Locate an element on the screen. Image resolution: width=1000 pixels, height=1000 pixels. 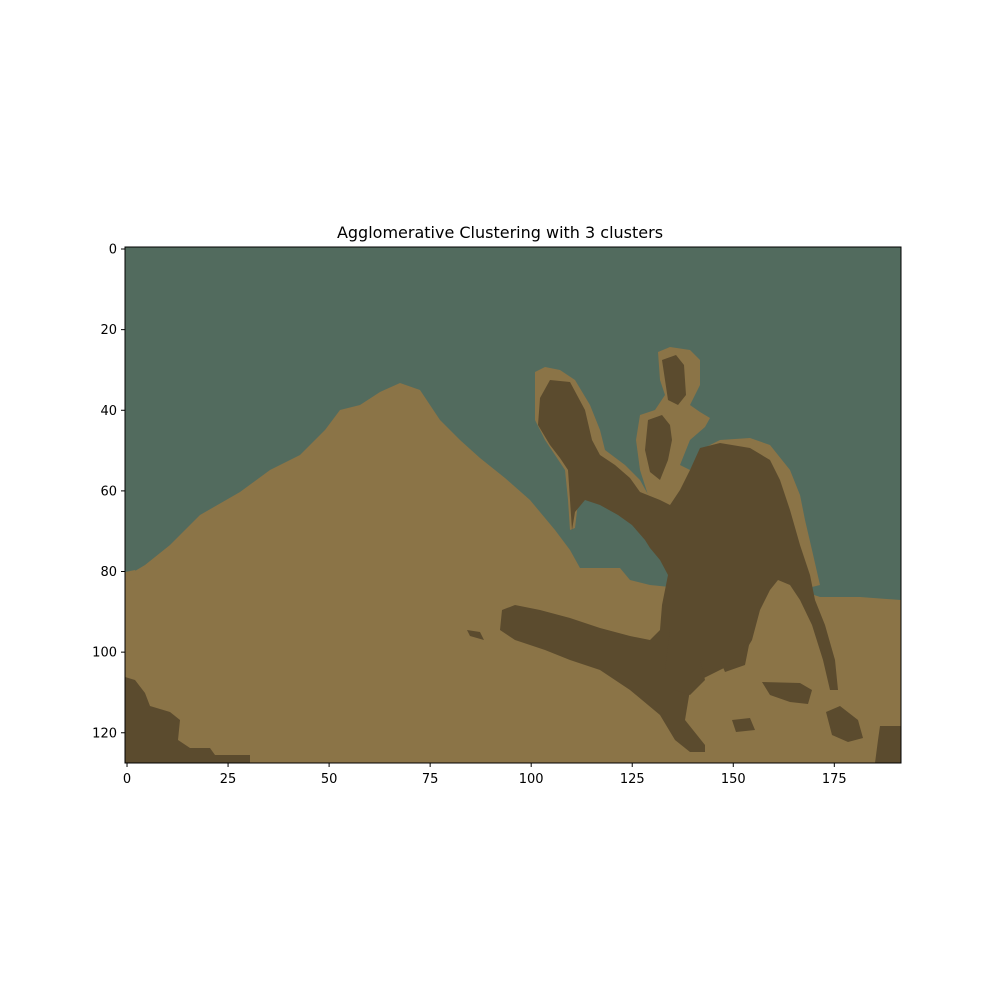
y-tick-label: 20 is located at coordinates (108, 330).